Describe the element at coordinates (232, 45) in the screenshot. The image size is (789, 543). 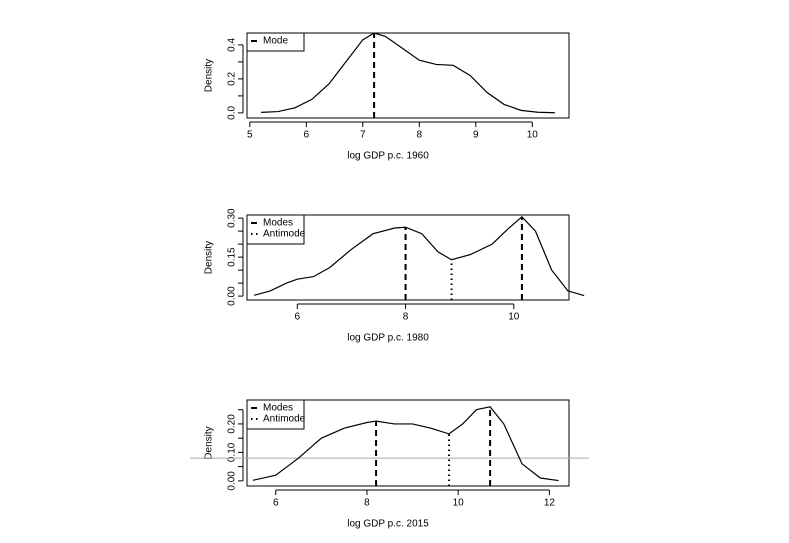
I see `y-tick-label: 0.4` at that location.